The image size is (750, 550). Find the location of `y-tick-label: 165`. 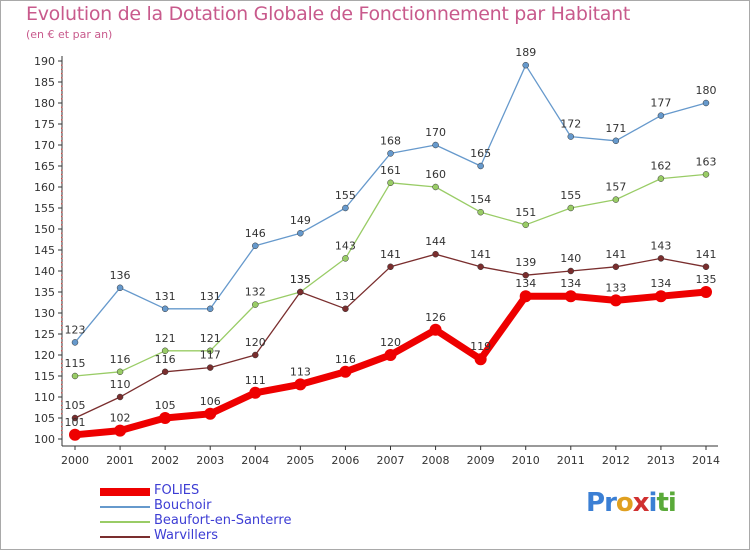

y-tick-label: 165 is located at coordinates (44, 166).